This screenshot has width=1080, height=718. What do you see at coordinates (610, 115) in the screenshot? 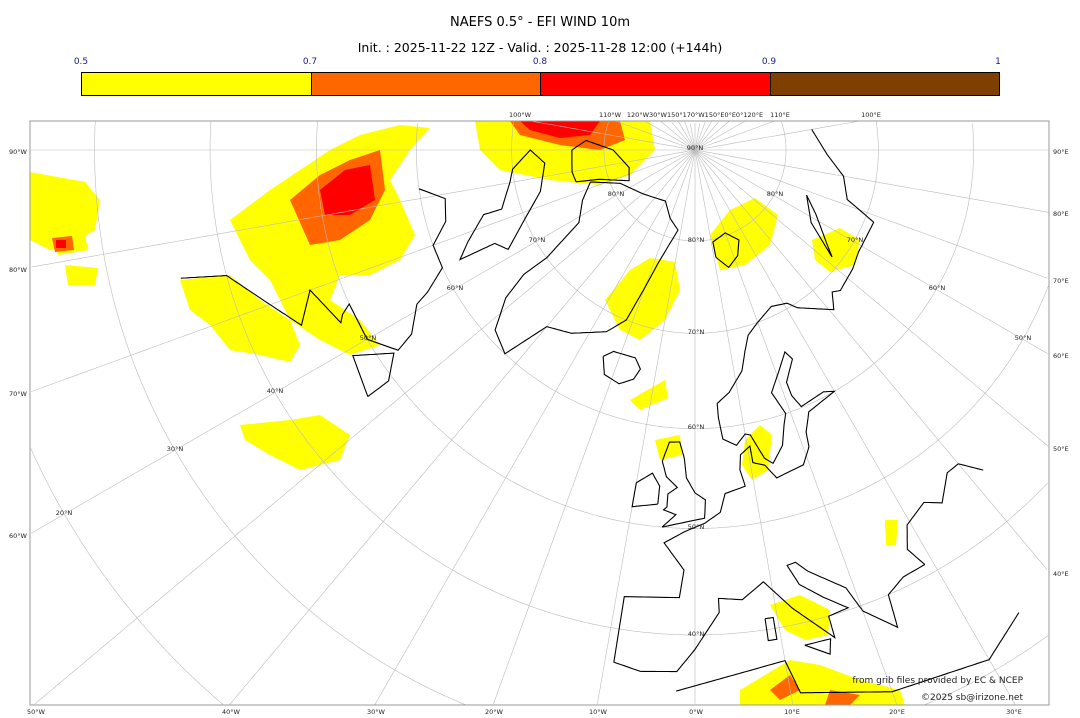
I see `edge-label: 110°W` at bounding box center [610, 115].